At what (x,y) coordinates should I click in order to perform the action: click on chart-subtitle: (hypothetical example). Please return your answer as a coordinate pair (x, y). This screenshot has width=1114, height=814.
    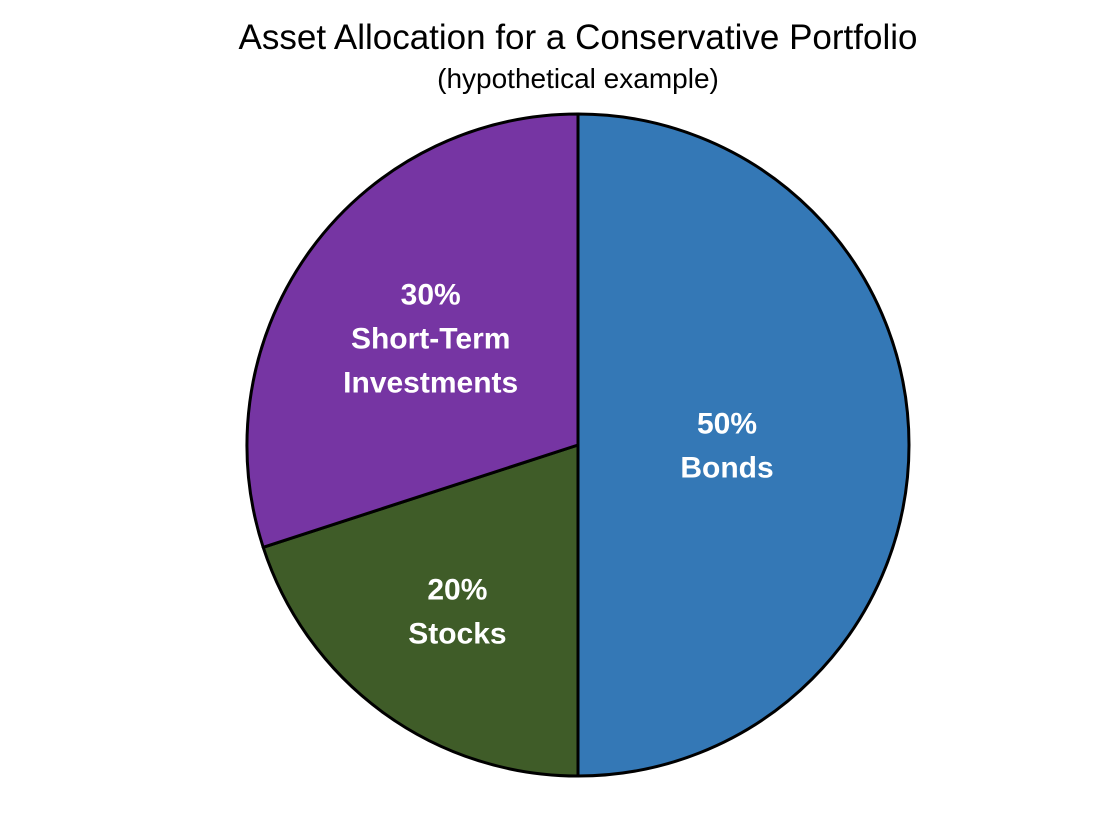
    Looking at the image, I should click on (578, 78).